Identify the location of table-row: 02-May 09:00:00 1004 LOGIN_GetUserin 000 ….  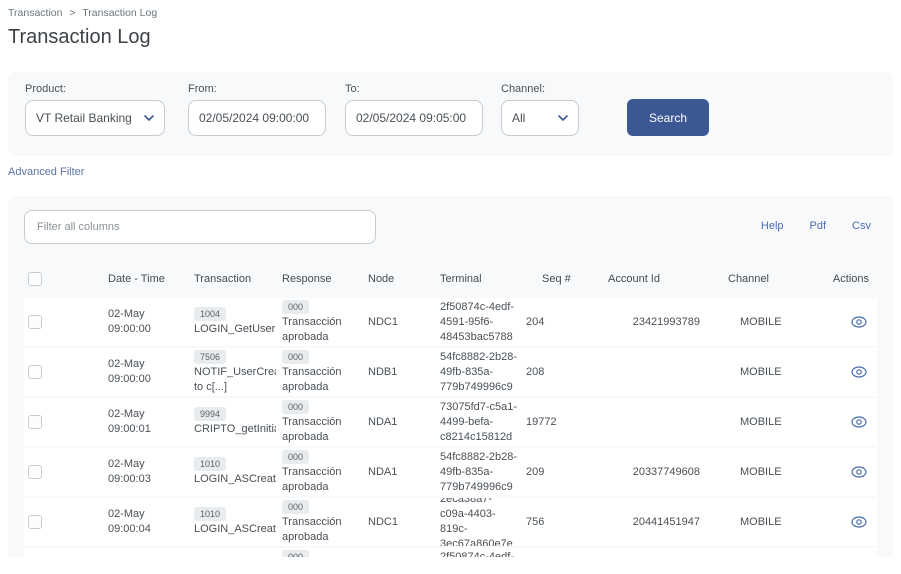
(450, 322).